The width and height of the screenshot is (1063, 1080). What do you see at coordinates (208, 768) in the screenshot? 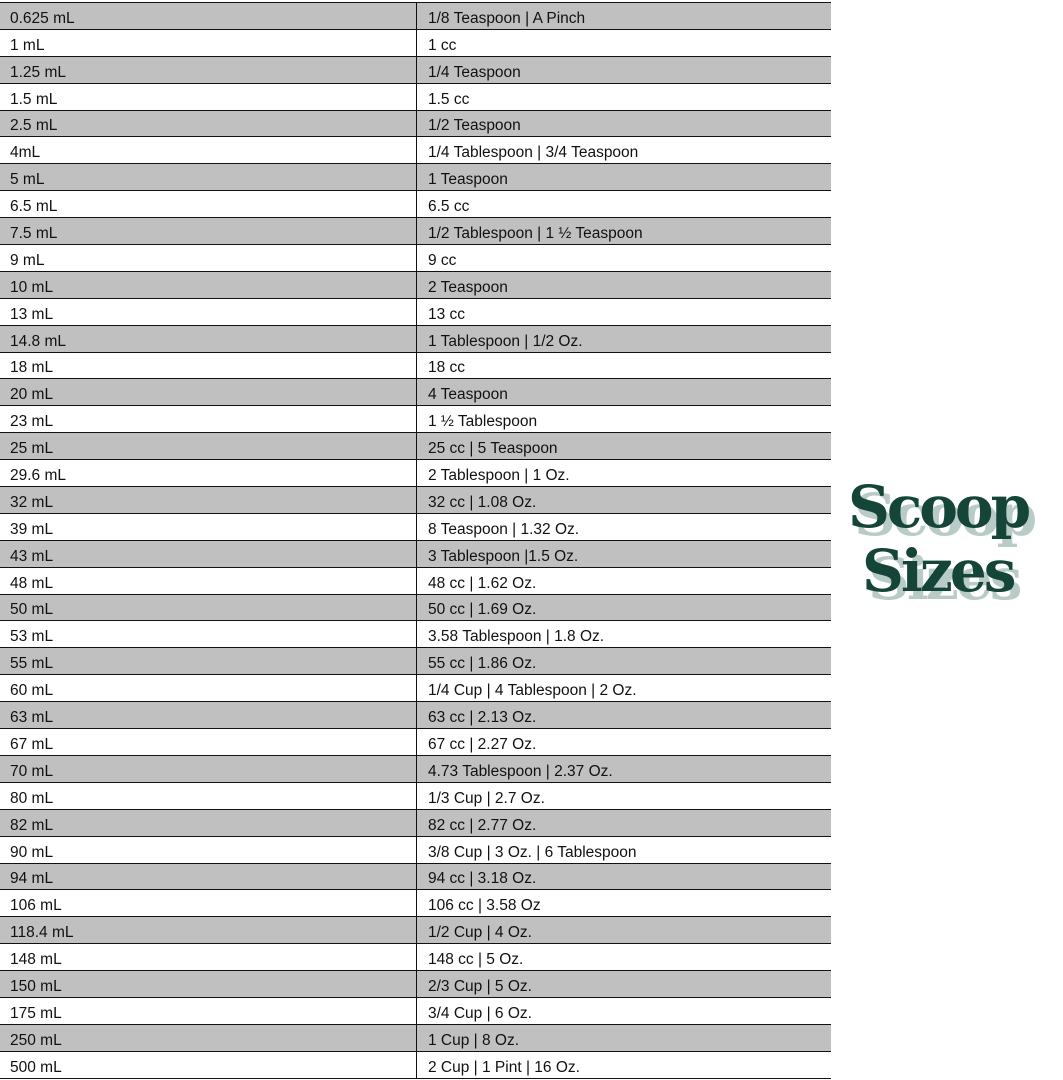
I see `metric-volume-cell: 70 mL` at bounding box center [208, 768].